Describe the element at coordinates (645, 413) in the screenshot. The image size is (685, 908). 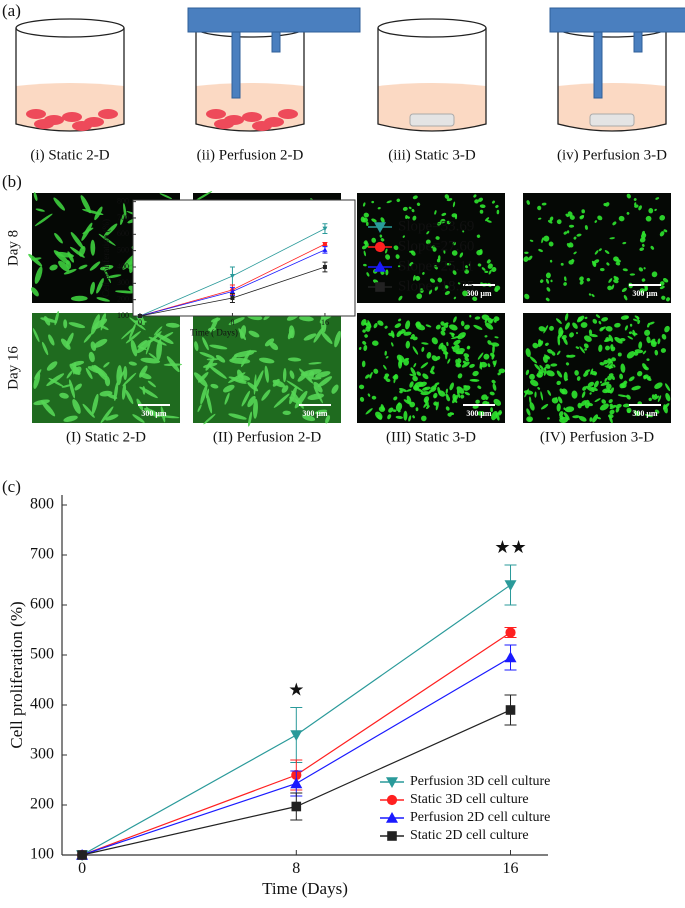
I see `scale-bar-label: 300 μm` at that location.